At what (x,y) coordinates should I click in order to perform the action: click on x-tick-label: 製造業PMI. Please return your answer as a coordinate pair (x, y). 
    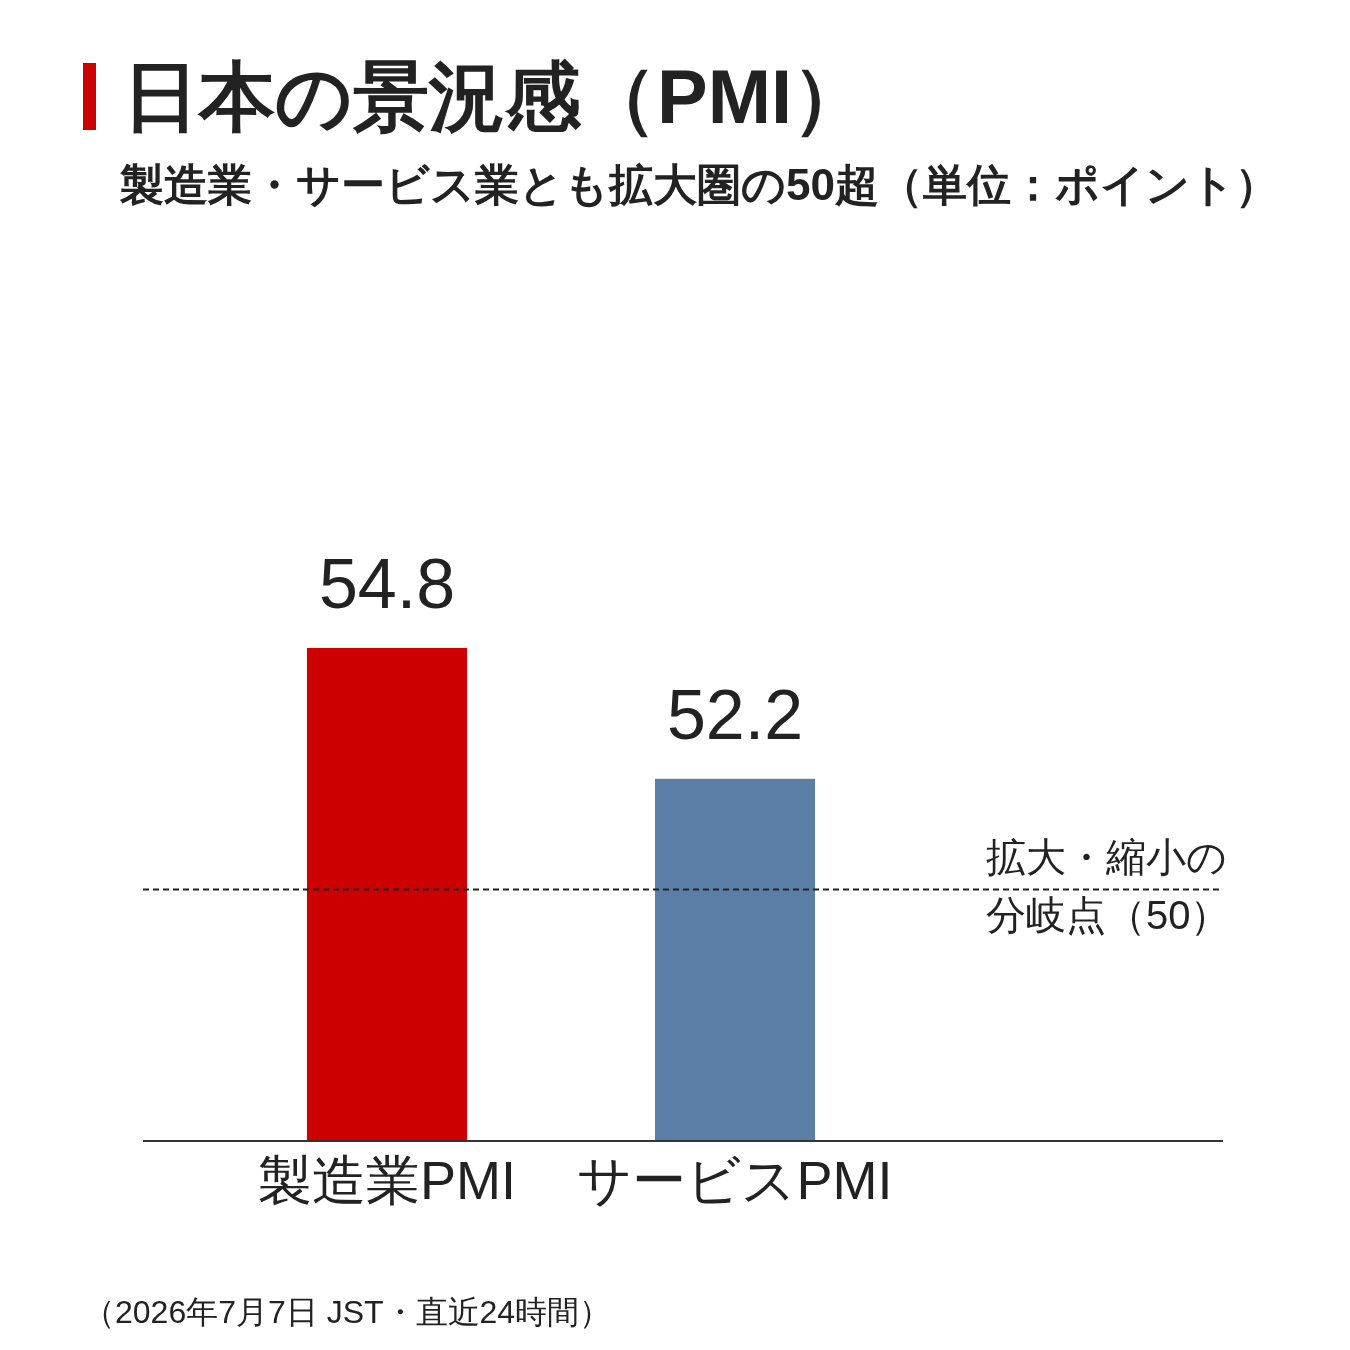
    Looking at the image, I should click on (387, 1180).